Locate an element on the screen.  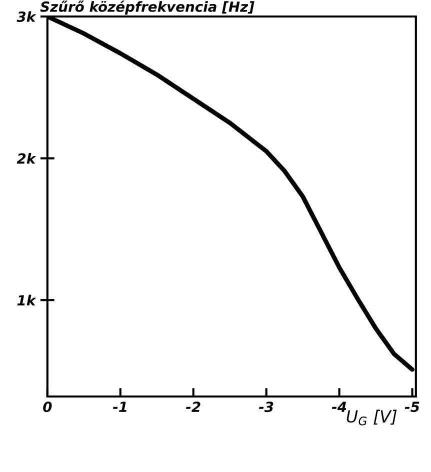
y-tick-label: 1k is located at coordinates (26, 300).